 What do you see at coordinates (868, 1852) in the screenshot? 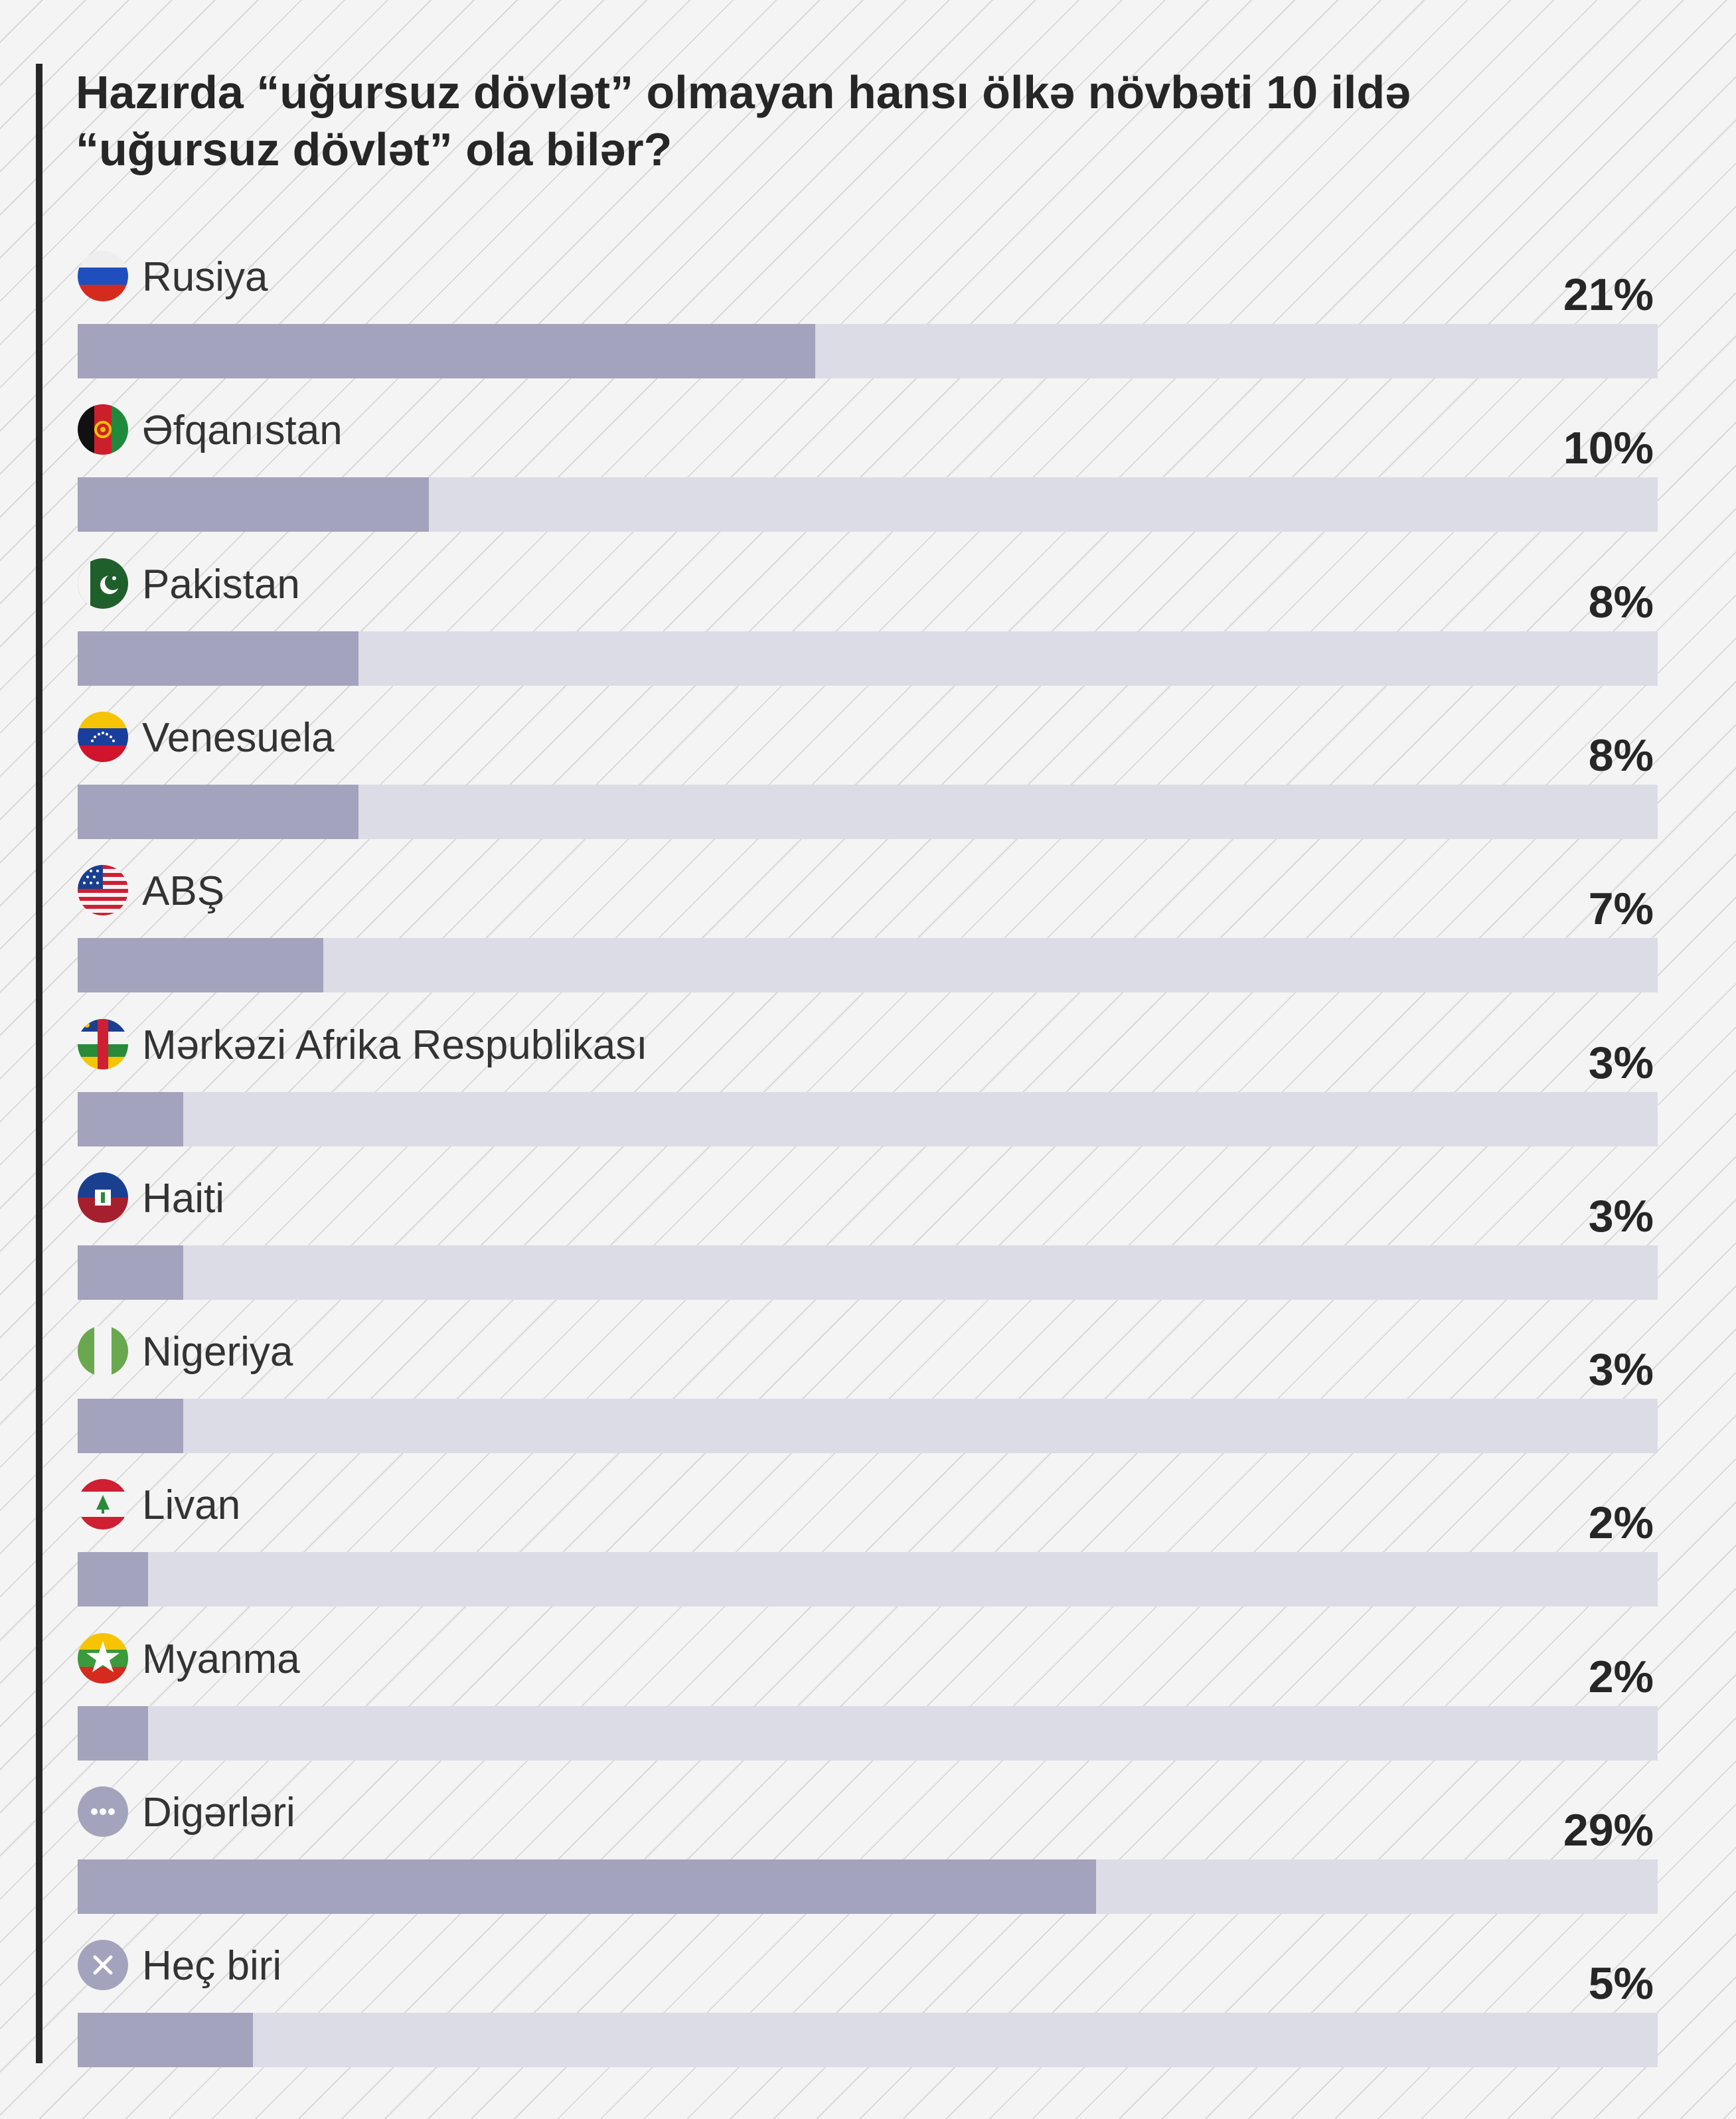
I see `bar-row: Digərləri 29%` at bounding box center [868, 1852].